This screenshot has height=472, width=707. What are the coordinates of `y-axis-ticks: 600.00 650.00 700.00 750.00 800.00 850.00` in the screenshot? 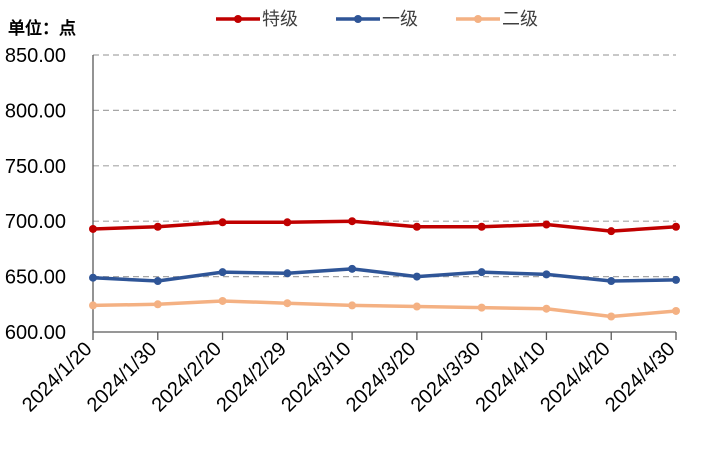 It's located at (35, 194).